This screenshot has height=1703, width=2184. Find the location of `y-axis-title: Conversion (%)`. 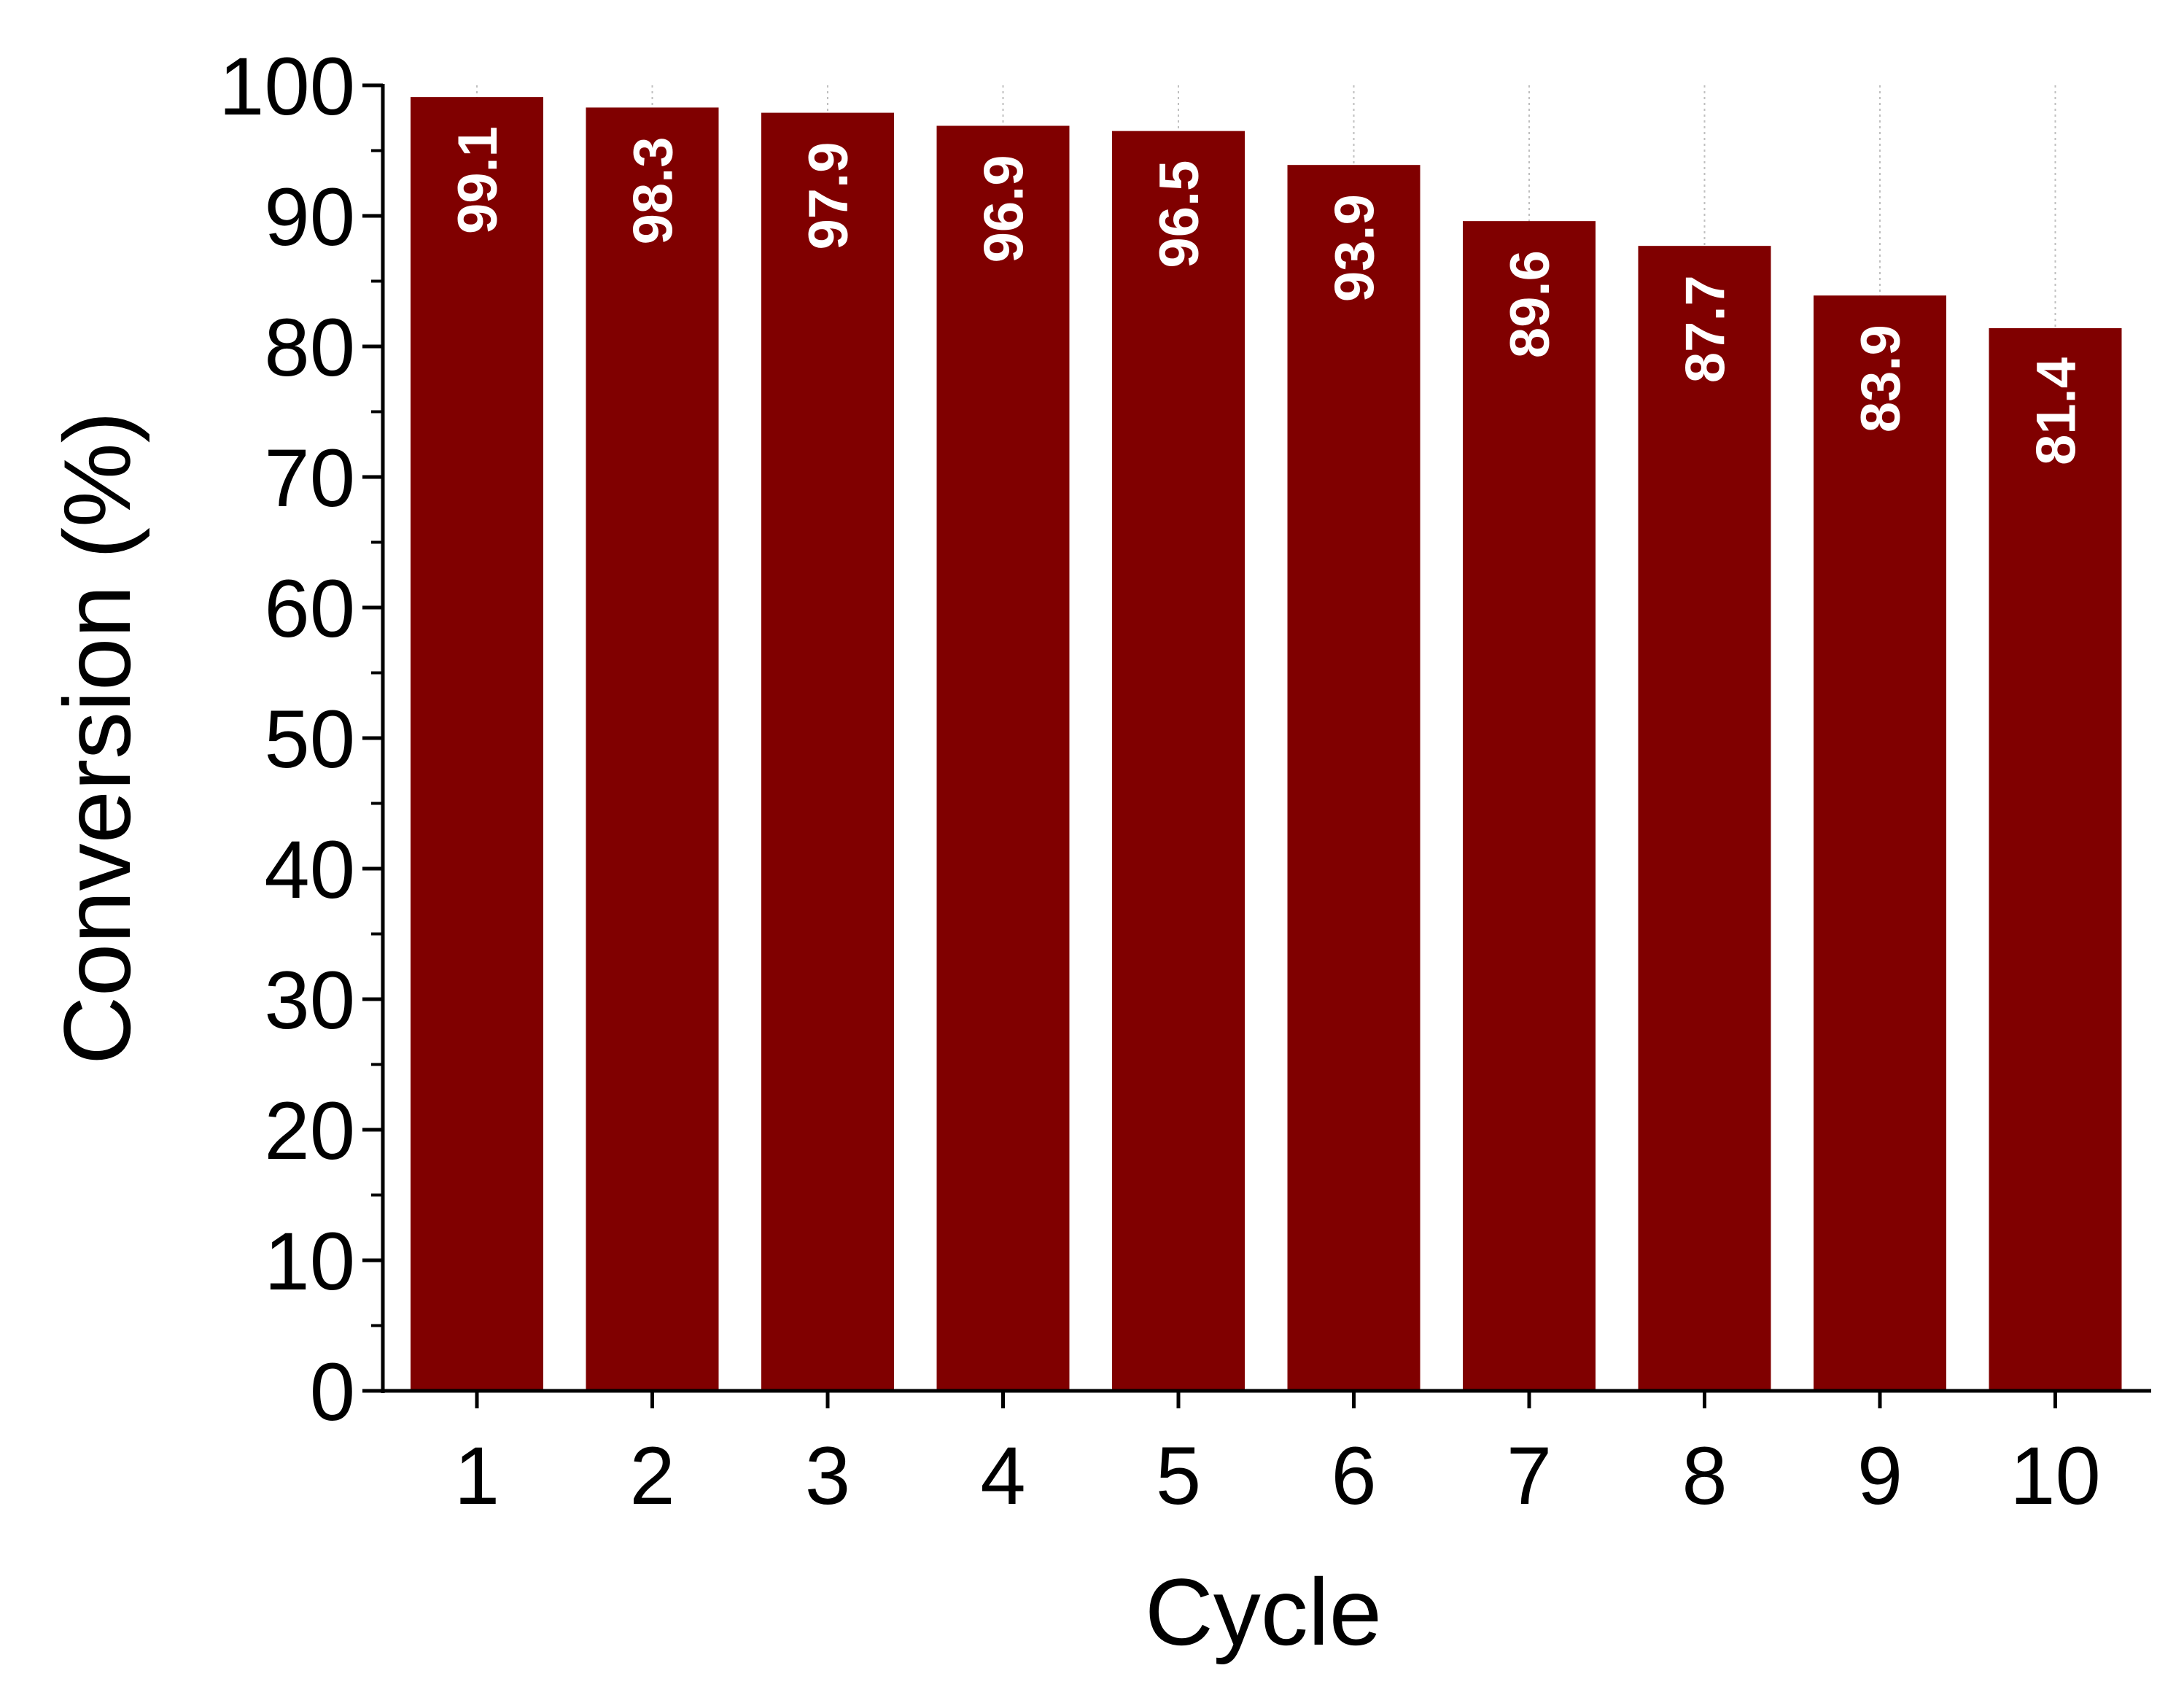

y-axis-title: Conversion (%) is located at coordinates (97, 738).